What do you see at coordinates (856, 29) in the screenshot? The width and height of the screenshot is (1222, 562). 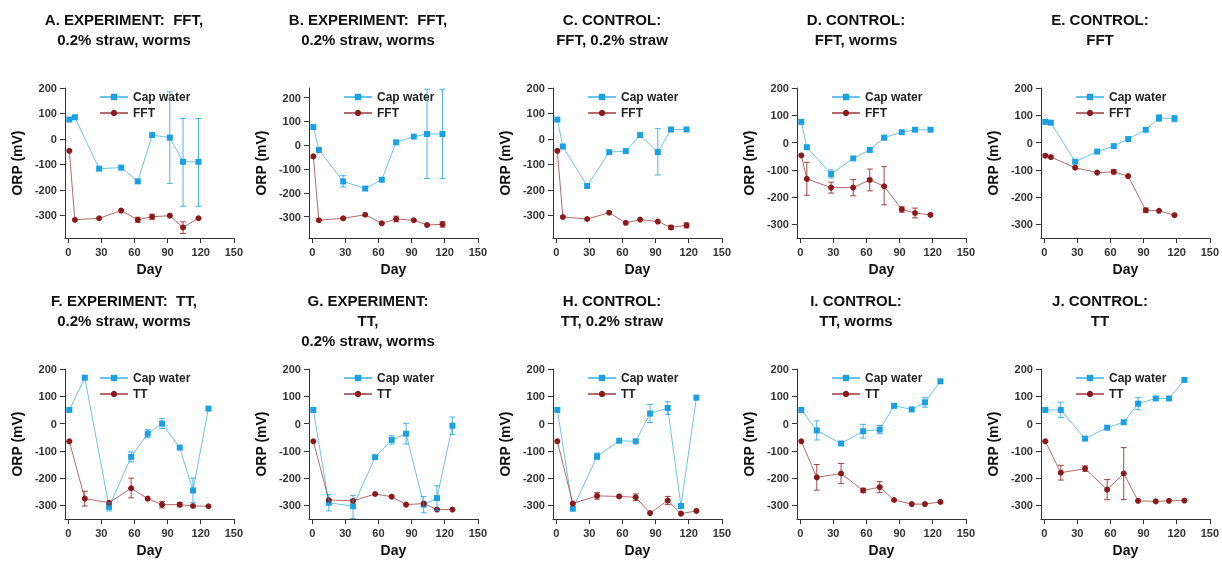 I see `chart-title: D. CONTROL: FFT, worms` at bounding box center [856, 29].